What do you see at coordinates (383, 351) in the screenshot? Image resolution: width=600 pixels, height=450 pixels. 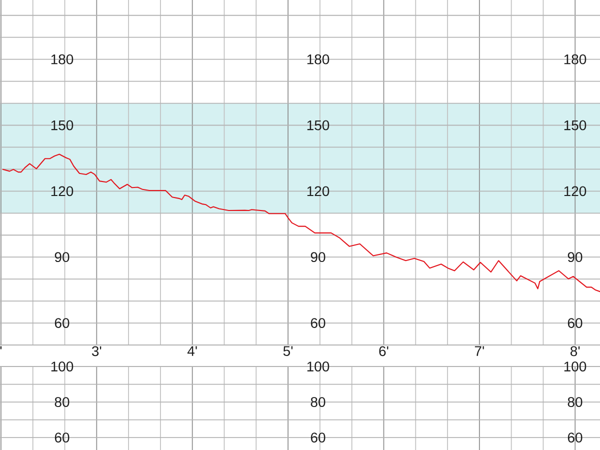 I see `x-tick-label: 6'` at bounding box center [383, 351].